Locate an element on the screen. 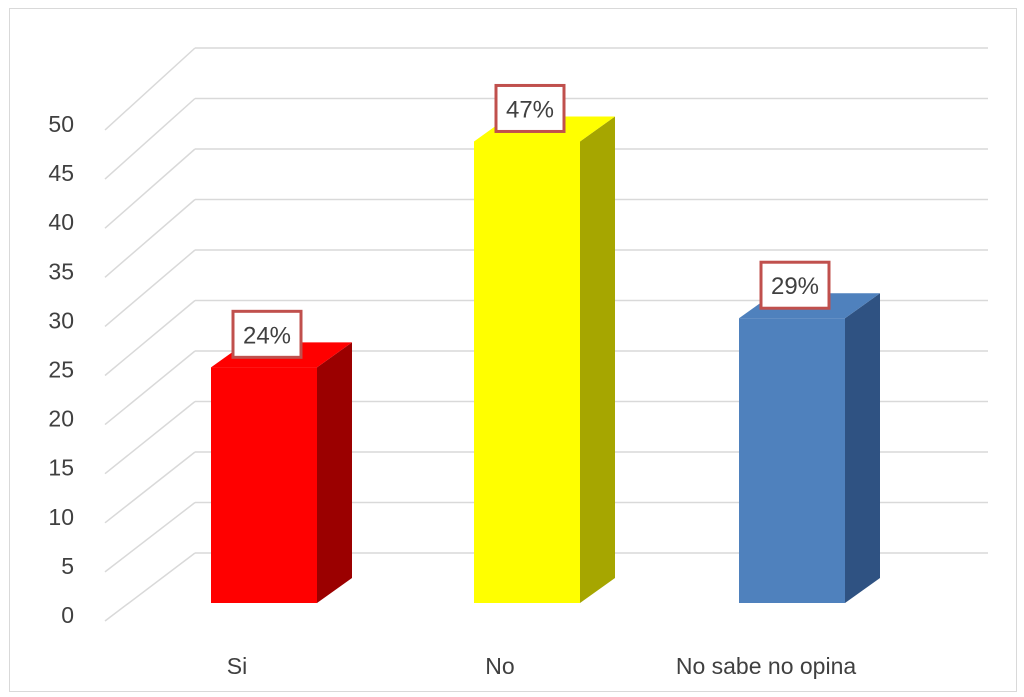 The height and width of the screenshot is (697, 1024). y-tick-label: 15 is located at coordinates (61, 468).